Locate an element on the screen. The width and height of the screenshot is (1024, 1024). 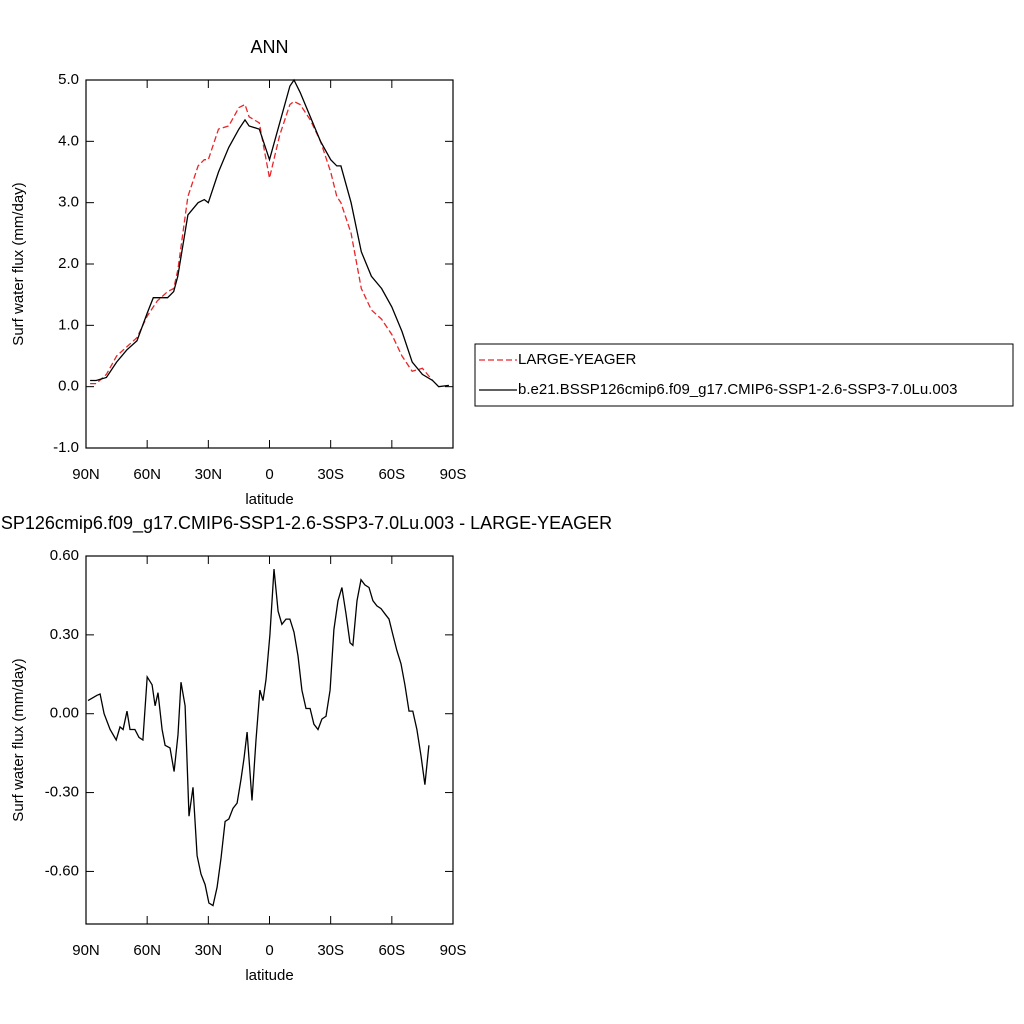
y-tick-label: -0.60 is located at coordinates (62, 870).